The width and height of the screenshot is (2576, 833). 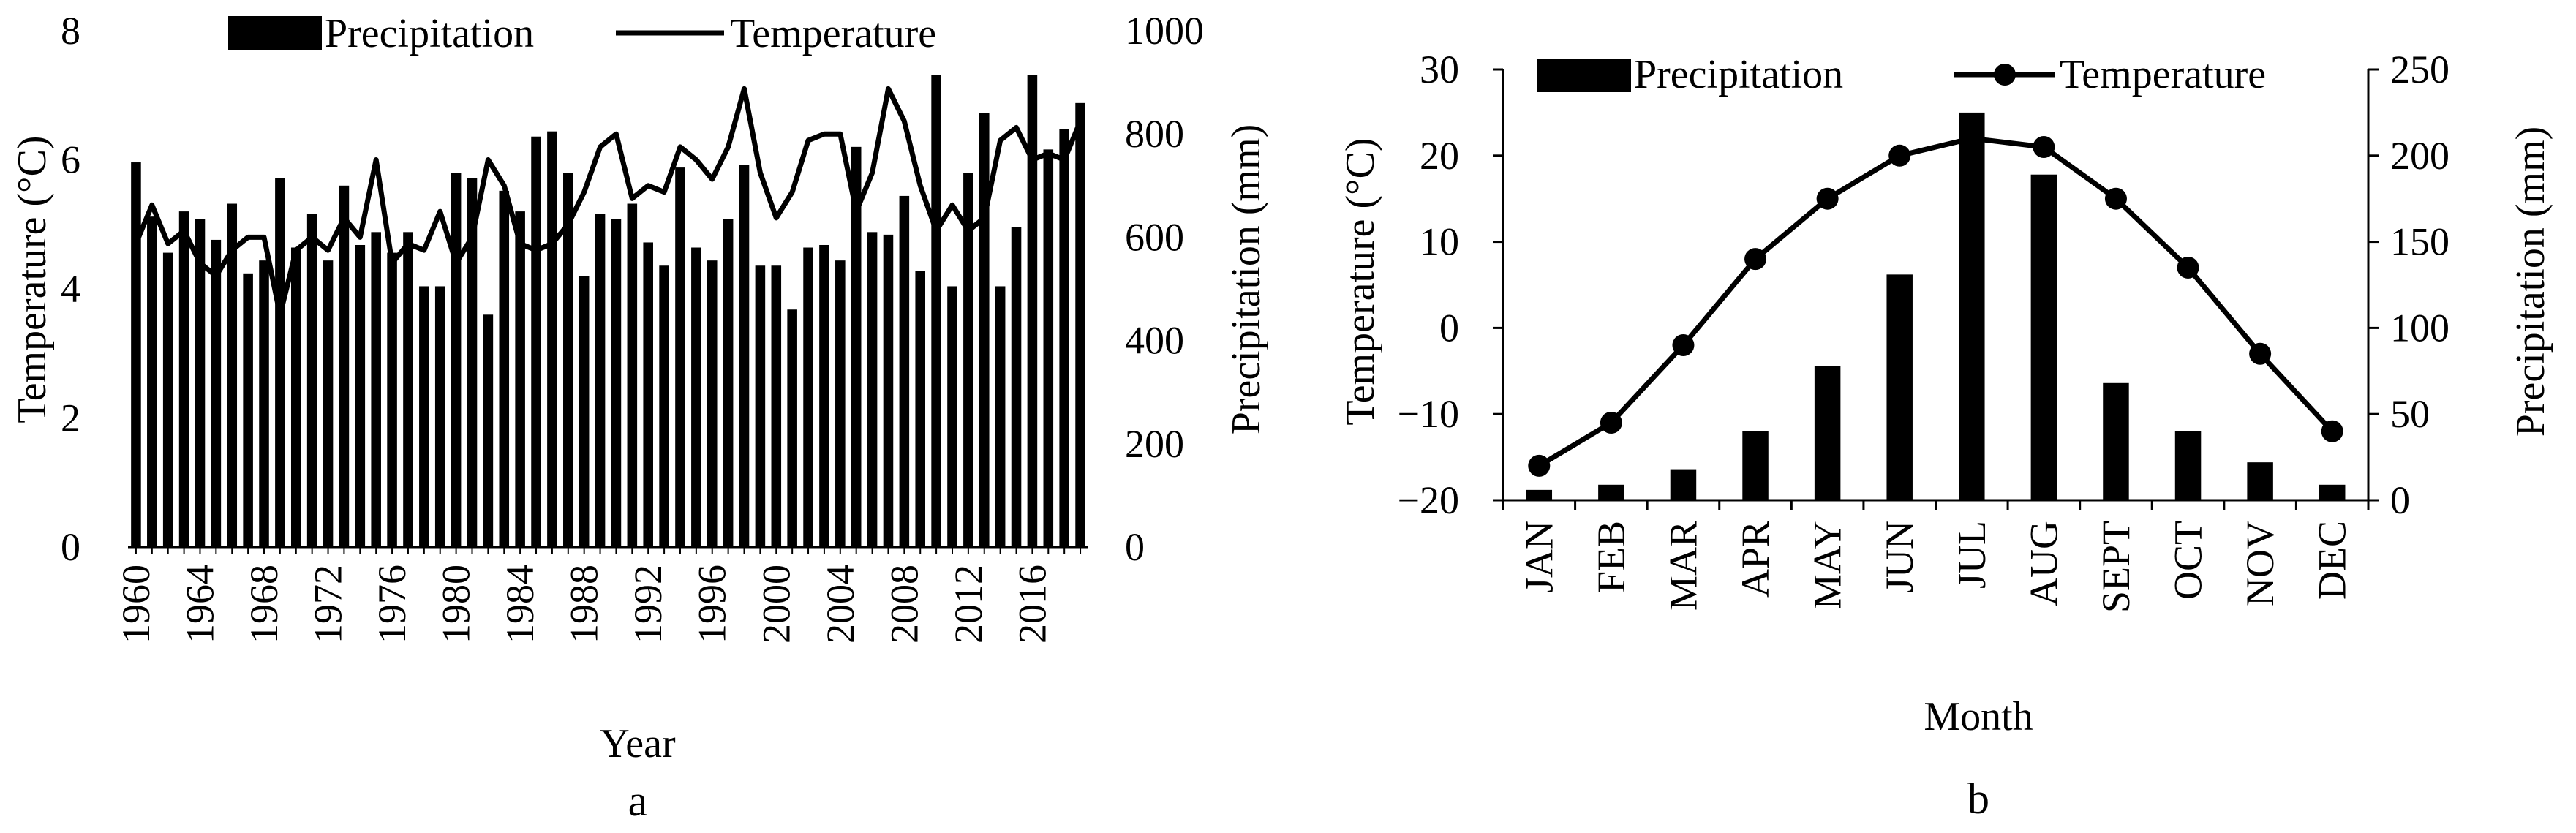 I want to click on chart-a-bar-1961, so click(x=152, y=381).